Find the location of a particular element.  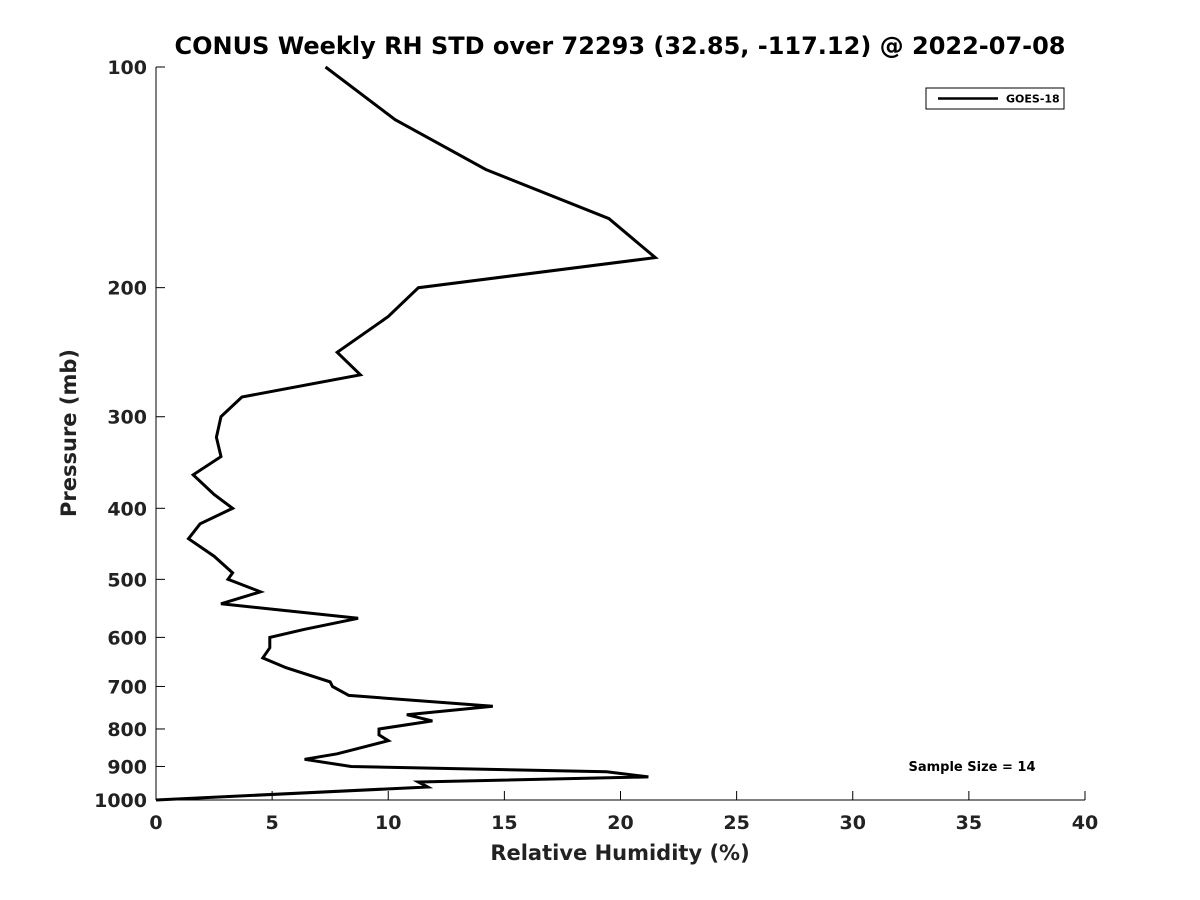

x-tick-label: 35 is located at coordinates (969, 823).